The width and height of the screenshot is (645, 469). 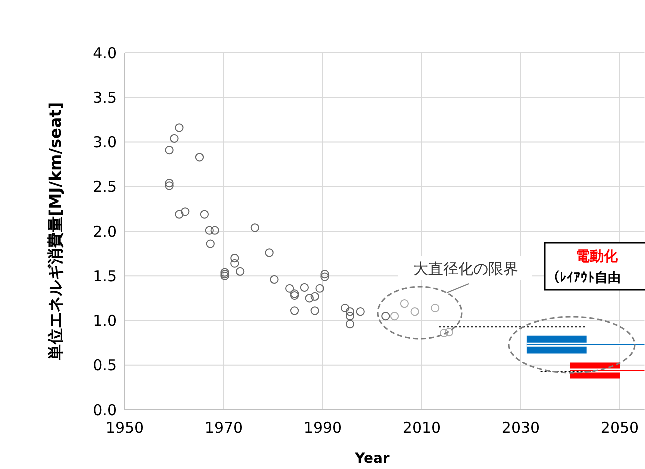 I want to click on y-tick-label: 3.5, so click(x=105, y=97).